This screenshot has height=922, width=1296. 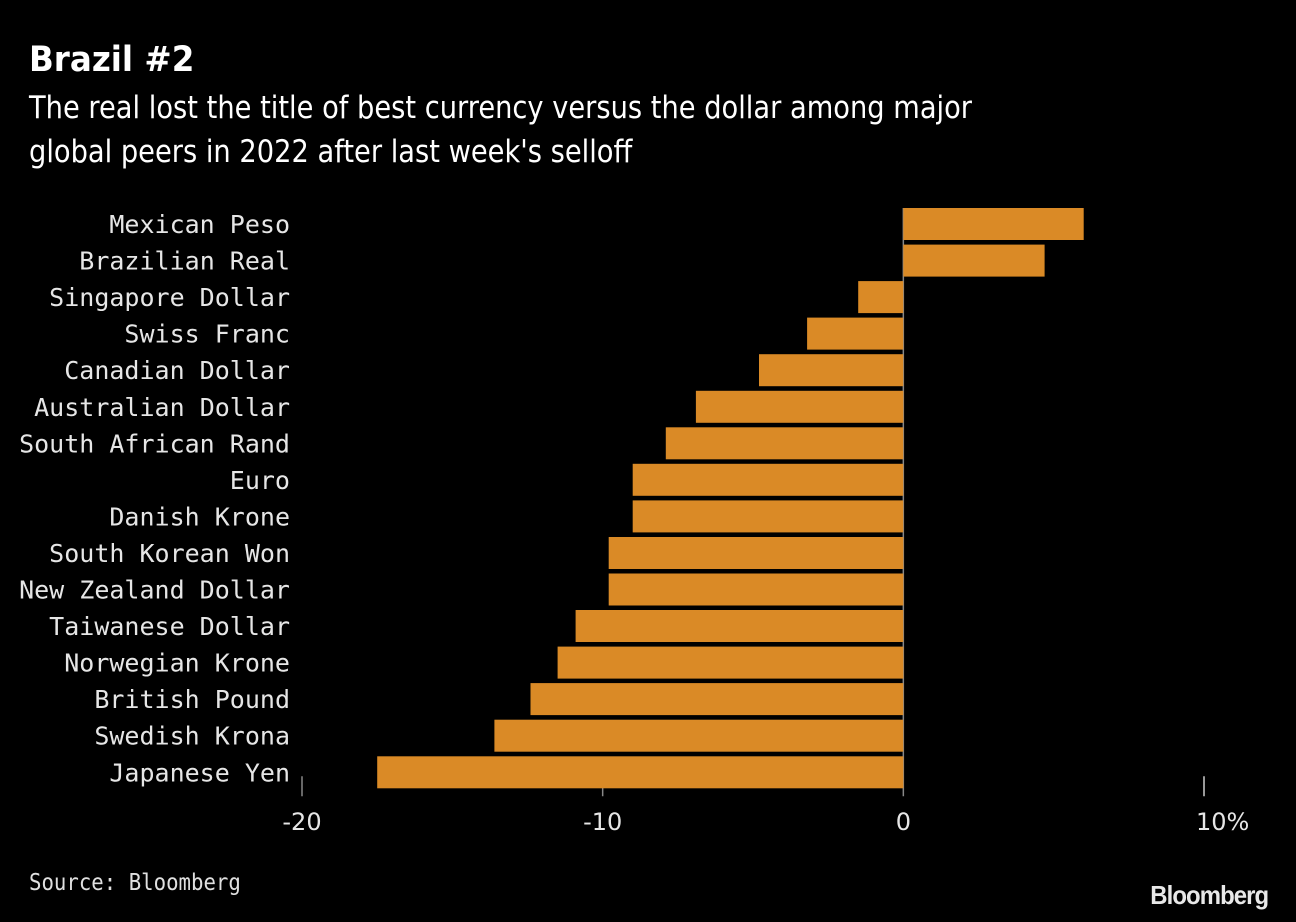 What do you see at coordinates (199, 516) in the screenshot?
I see `category-label: Danish Krone` at bounding box center [199, 516].